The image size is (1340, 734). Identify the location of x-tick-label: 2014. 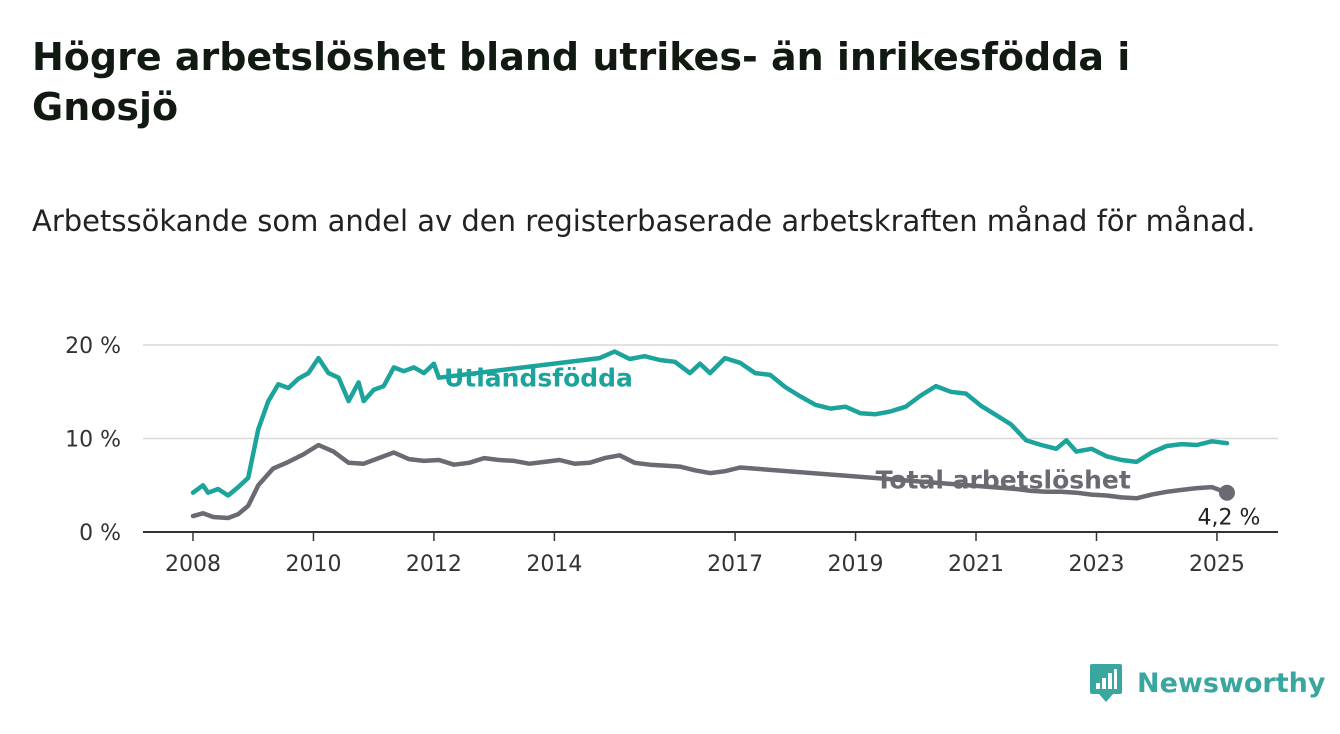
(554, 564).